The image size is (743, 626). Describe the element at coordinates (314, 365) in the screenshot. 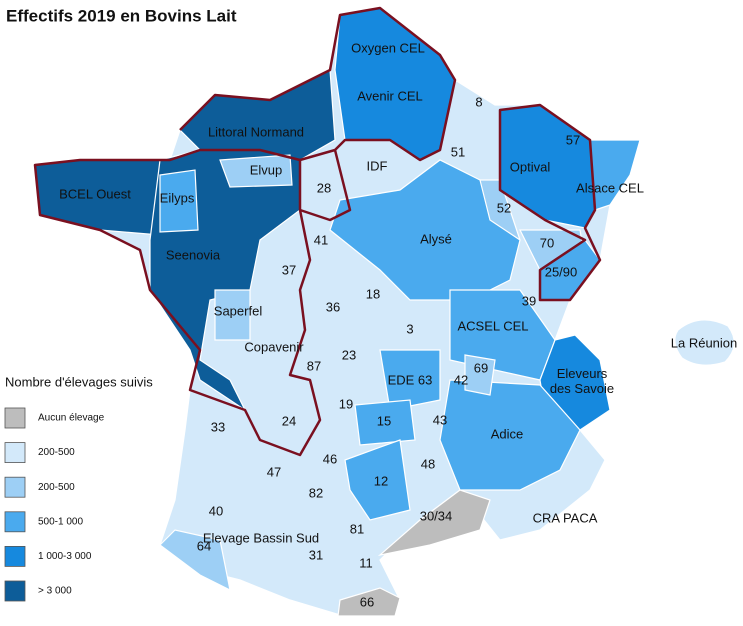

I see `region-label: 87` at that location.